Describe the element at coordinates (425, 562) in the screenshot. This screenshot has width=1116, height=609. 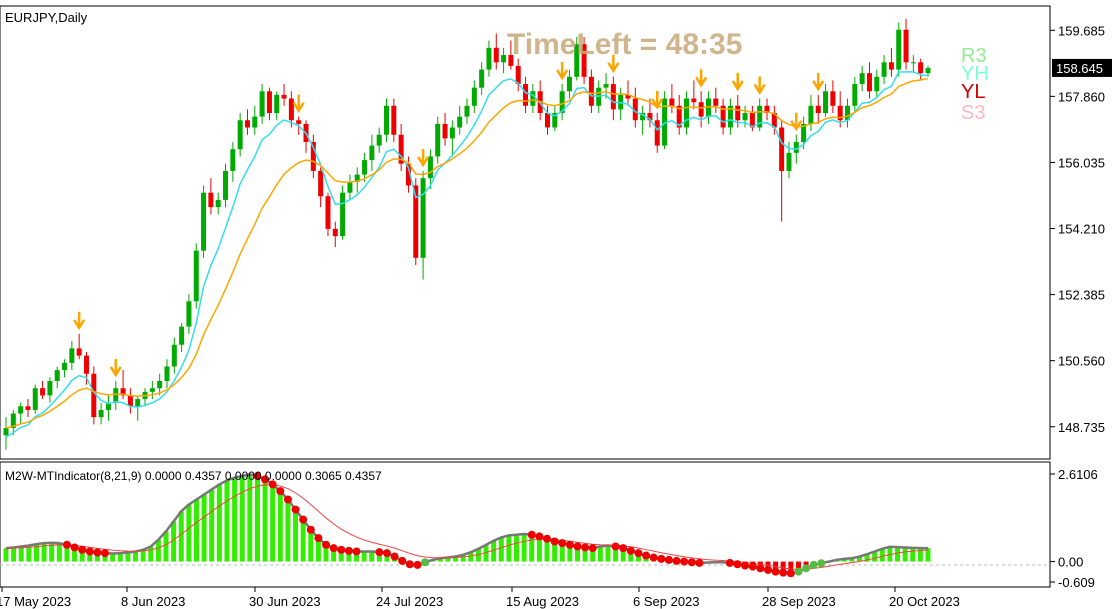
I see `buy-dot` at that location.